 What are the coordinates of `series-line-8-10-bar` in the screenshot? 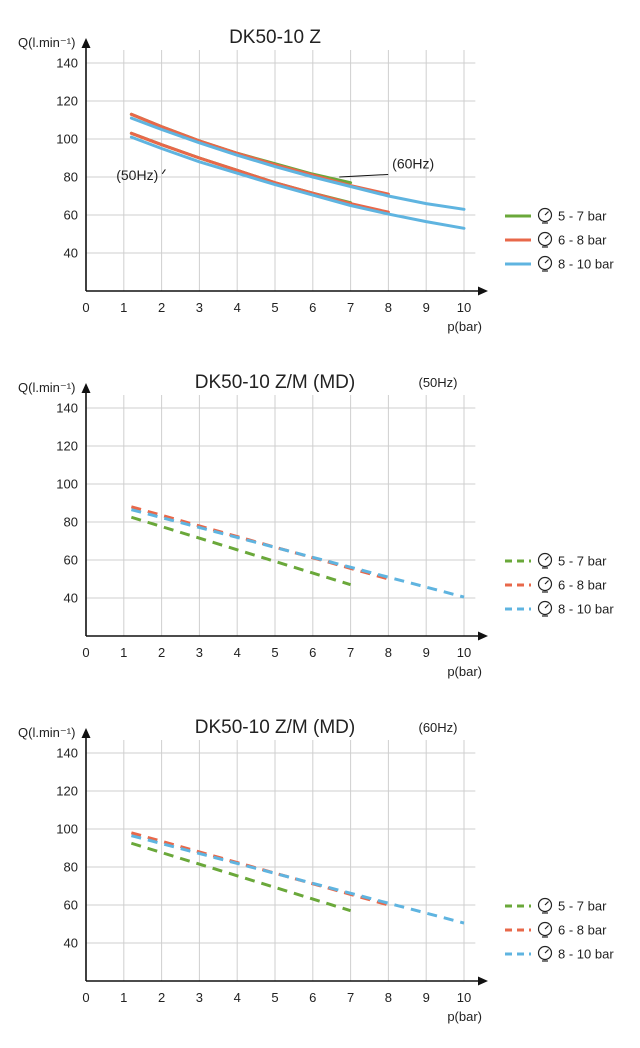 It's located at (297, 879).